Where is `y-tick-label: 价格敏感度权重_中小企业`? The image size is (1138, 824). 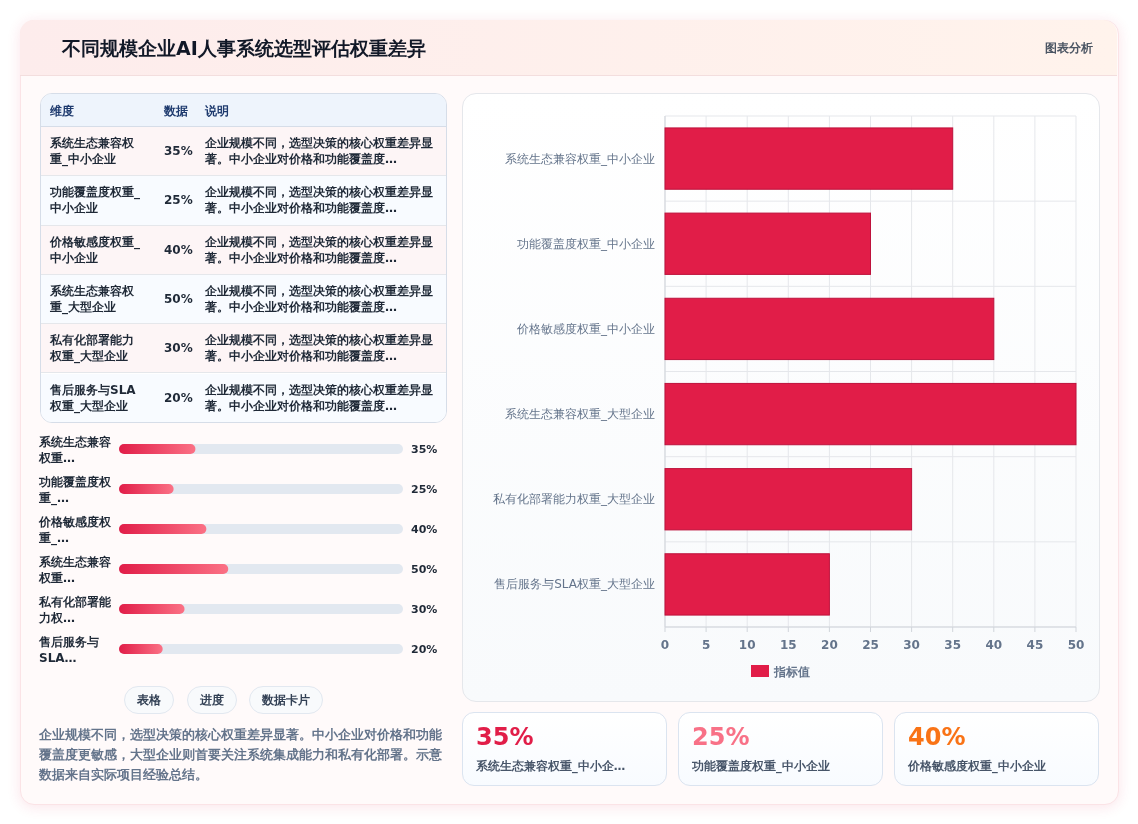
y-tick-label: 价格敏感度权重_中小企业 is located at coordinates (585, 328).